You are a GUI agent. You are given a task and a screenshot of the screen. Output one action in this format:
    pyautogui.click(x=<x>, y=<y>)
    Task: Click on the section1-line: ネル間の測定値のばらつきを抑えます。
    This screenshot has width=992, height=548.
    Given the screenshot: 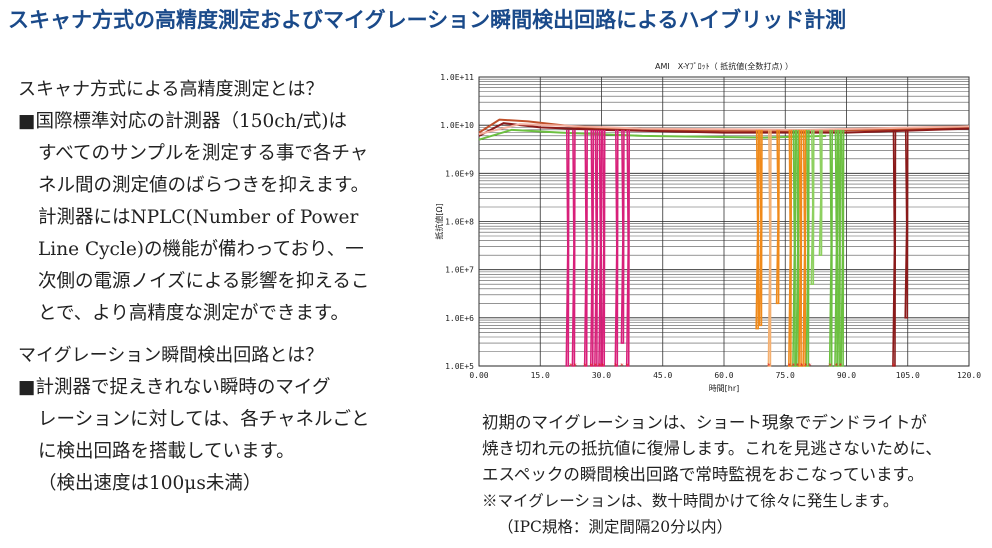 What is the action you would take?
    pyautogui.click(x=204, y=185)
    